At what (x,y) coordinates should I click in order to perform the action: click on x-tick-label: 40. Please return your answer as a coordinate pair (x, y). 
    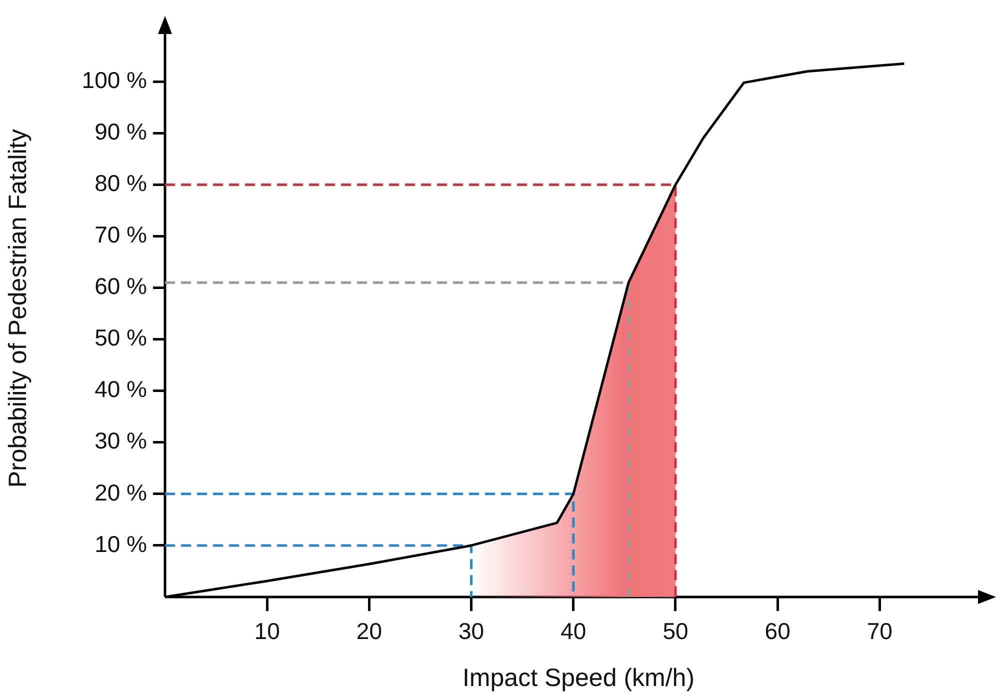
    Looking at the image, I should click on (573, 631).